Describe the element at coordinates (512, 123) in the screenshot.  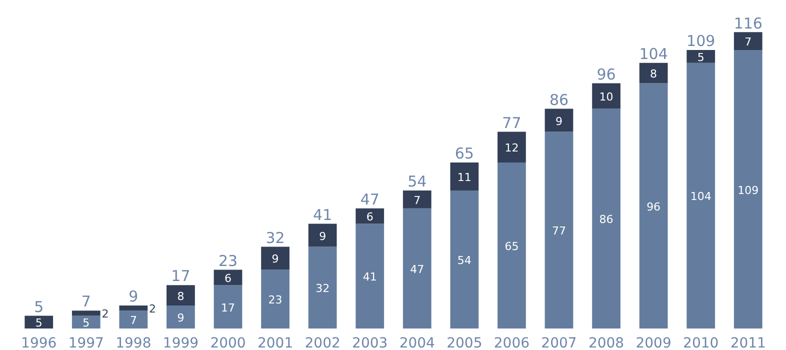
I see `total-label: 77` at that location.